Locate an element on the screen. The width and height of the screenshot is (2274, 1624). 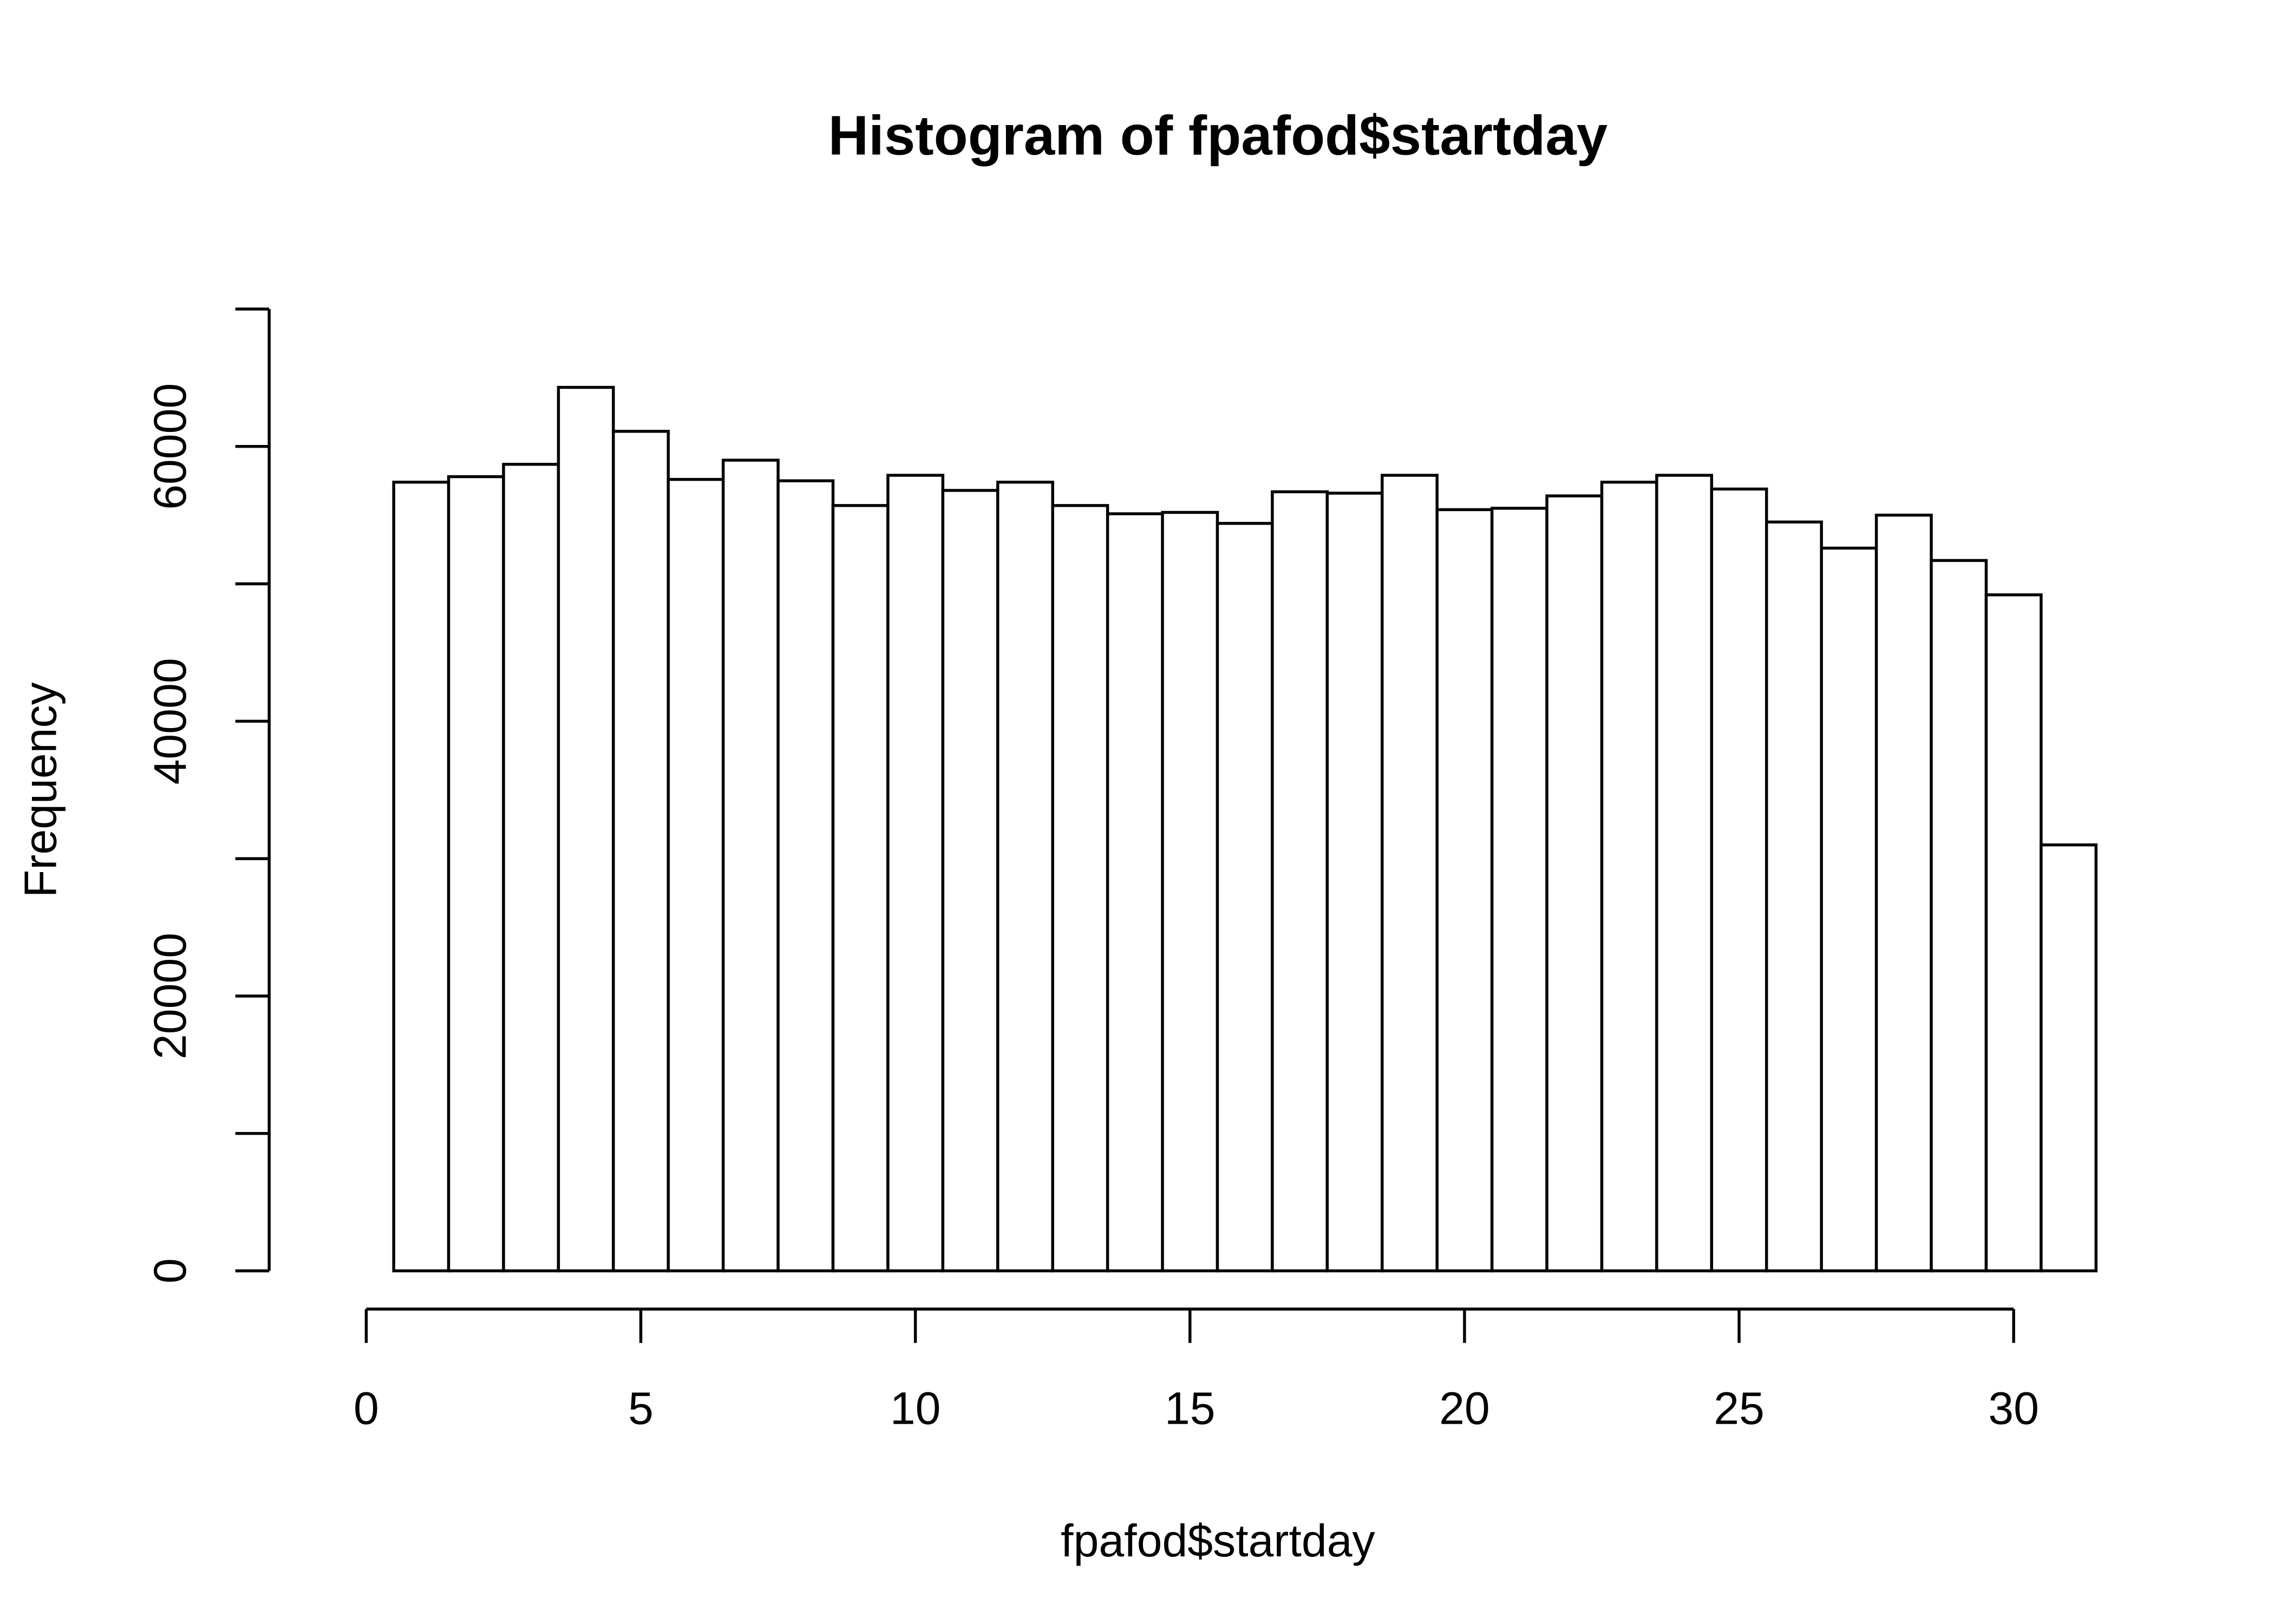
x-tick-label: 10 is located at coordinates (916, 1408).